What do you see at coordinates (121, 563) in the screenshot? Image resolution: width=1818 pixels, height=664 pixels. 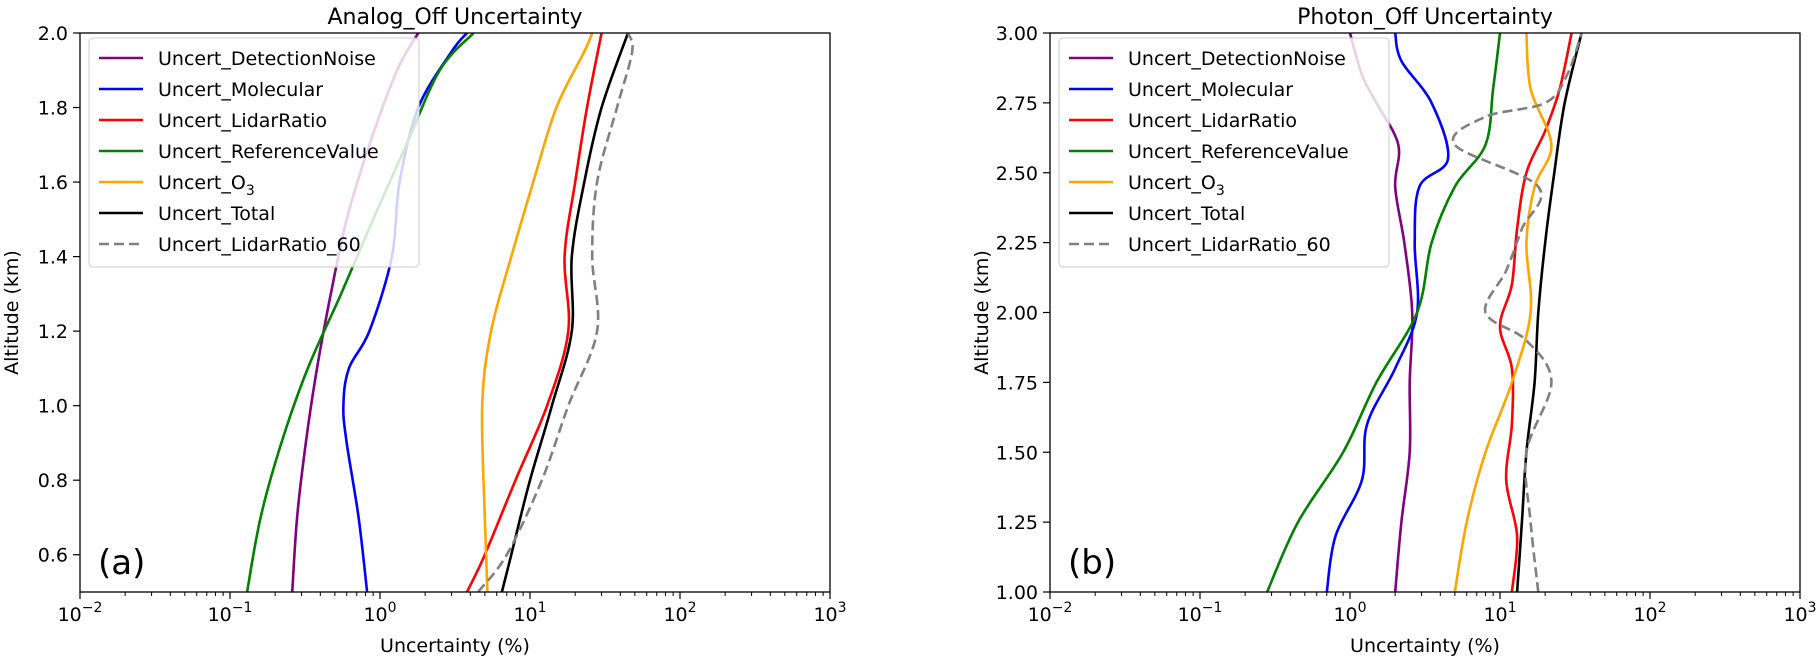 I see `panel-label: (a)` at bounding box center [121, 563].